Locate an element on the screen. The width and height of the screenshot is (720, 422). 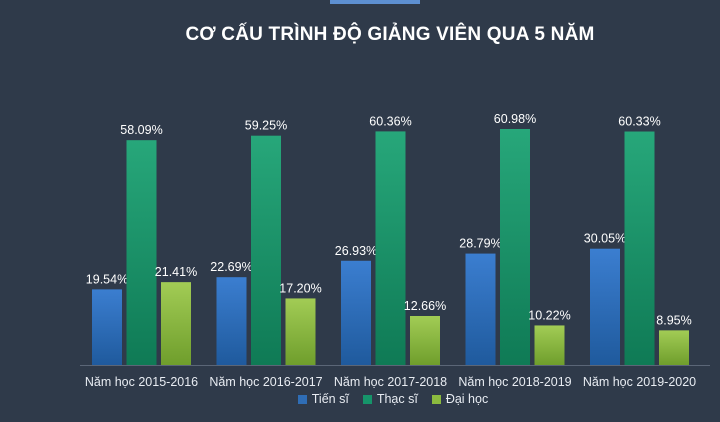
data-label-thac-si-4: 60.33% is located at coordinates (639, 122).